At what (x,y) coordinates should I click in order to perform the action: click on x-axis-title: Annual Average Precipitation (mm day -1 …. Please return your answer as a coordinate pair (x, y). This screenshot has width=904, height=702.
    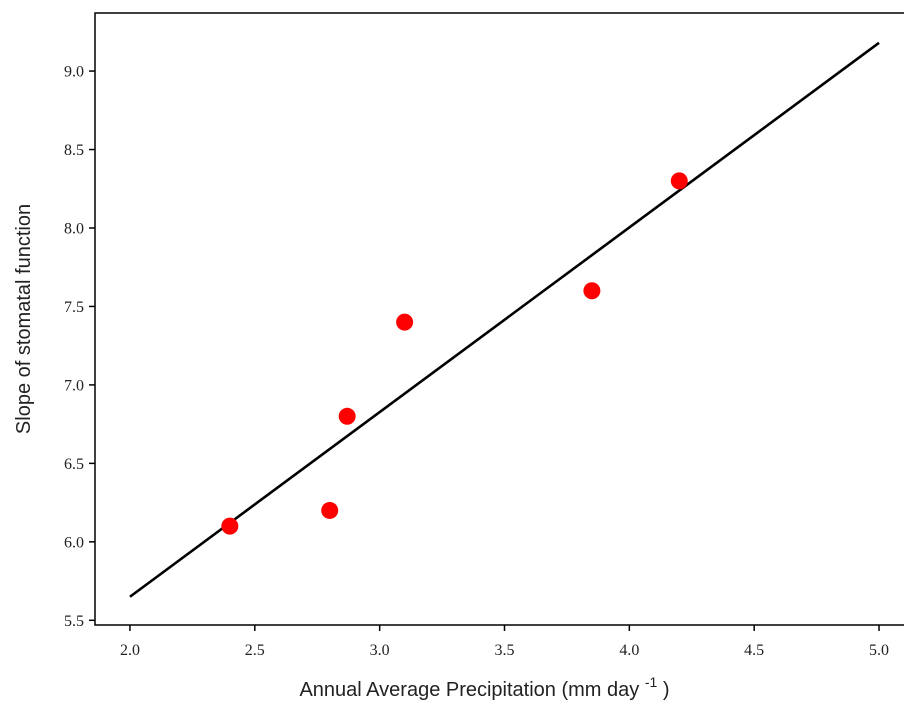
    Looking at the image, I should click on (484, 685).